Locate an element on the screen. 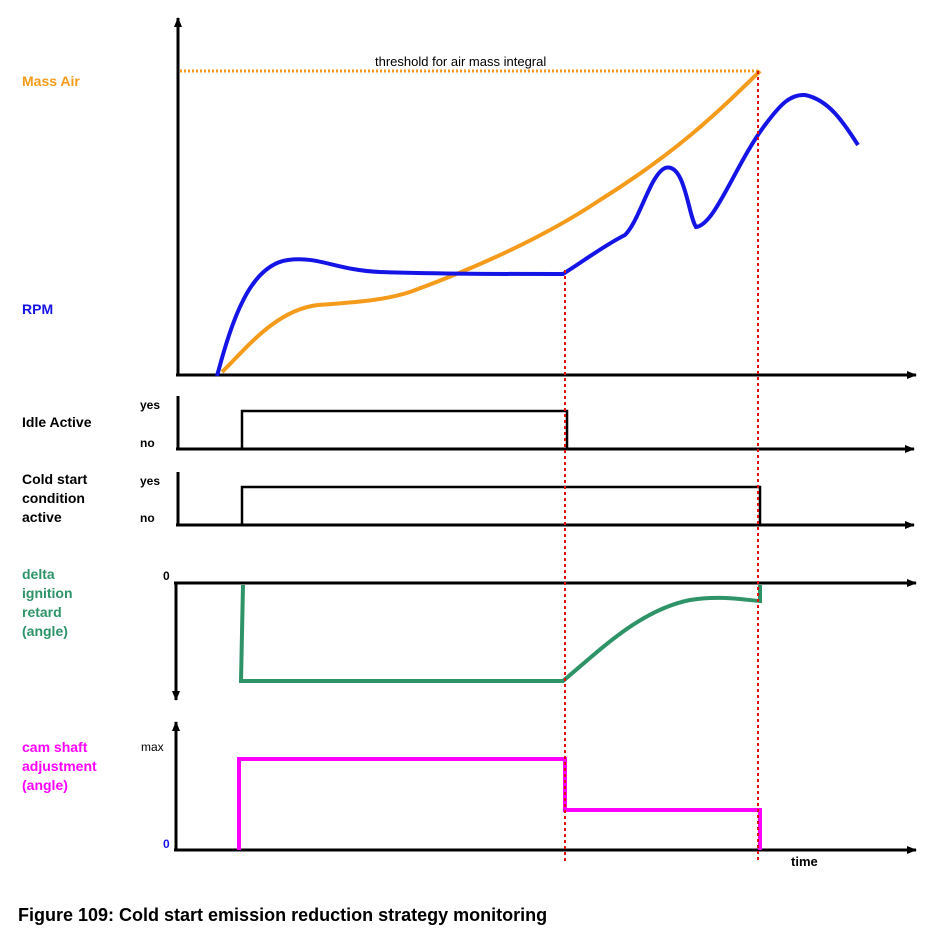  camshaft-zero-tick: 0 is located at coordinates (166, 844).